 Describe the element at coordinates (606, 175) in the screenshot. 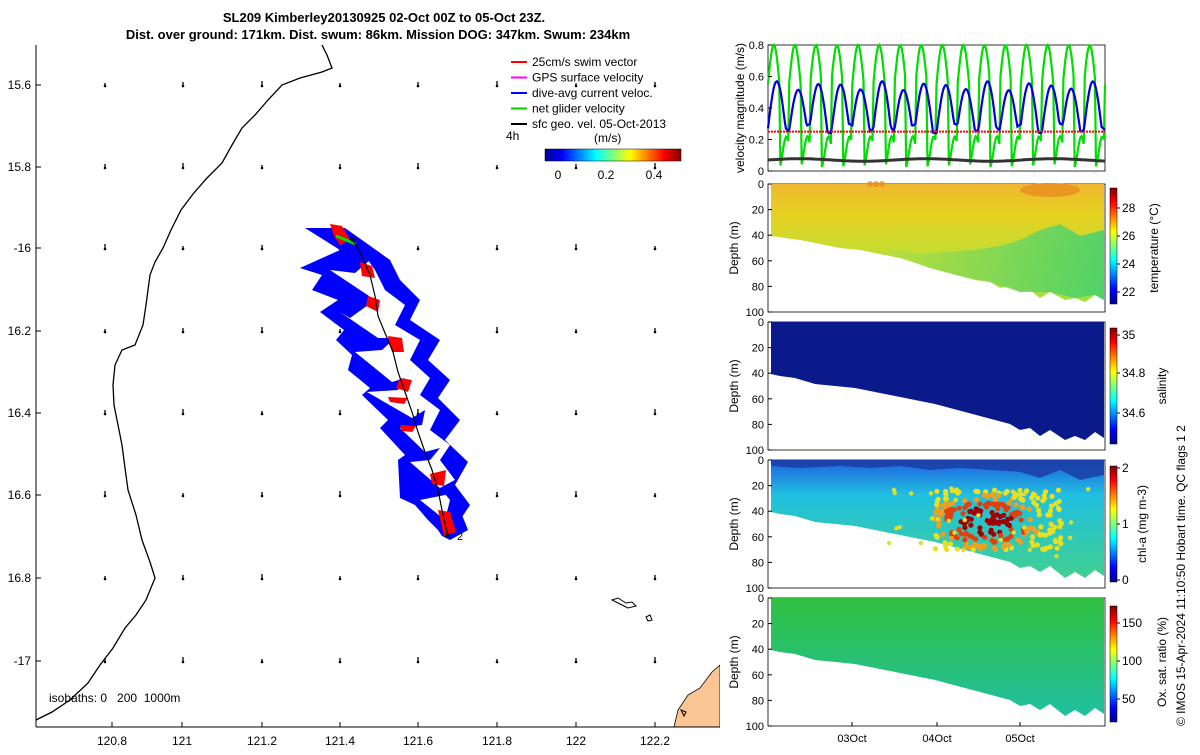

I see `map-colorbar-tick: 0.2` at that location.